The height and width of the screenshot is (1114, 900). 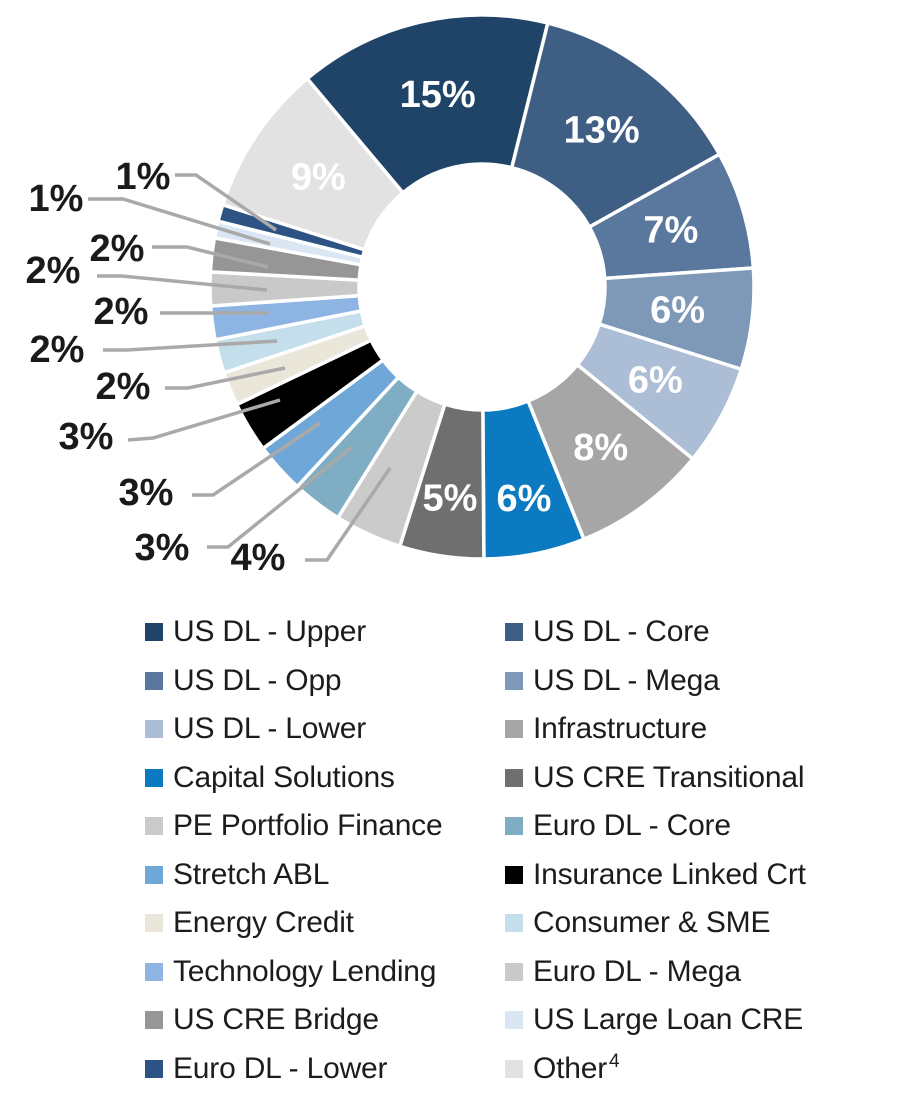 What do you see at coordinates (514, 1068) in the screenshot?
I see `legend-swatch-other` at bounding box center [514, 1068].